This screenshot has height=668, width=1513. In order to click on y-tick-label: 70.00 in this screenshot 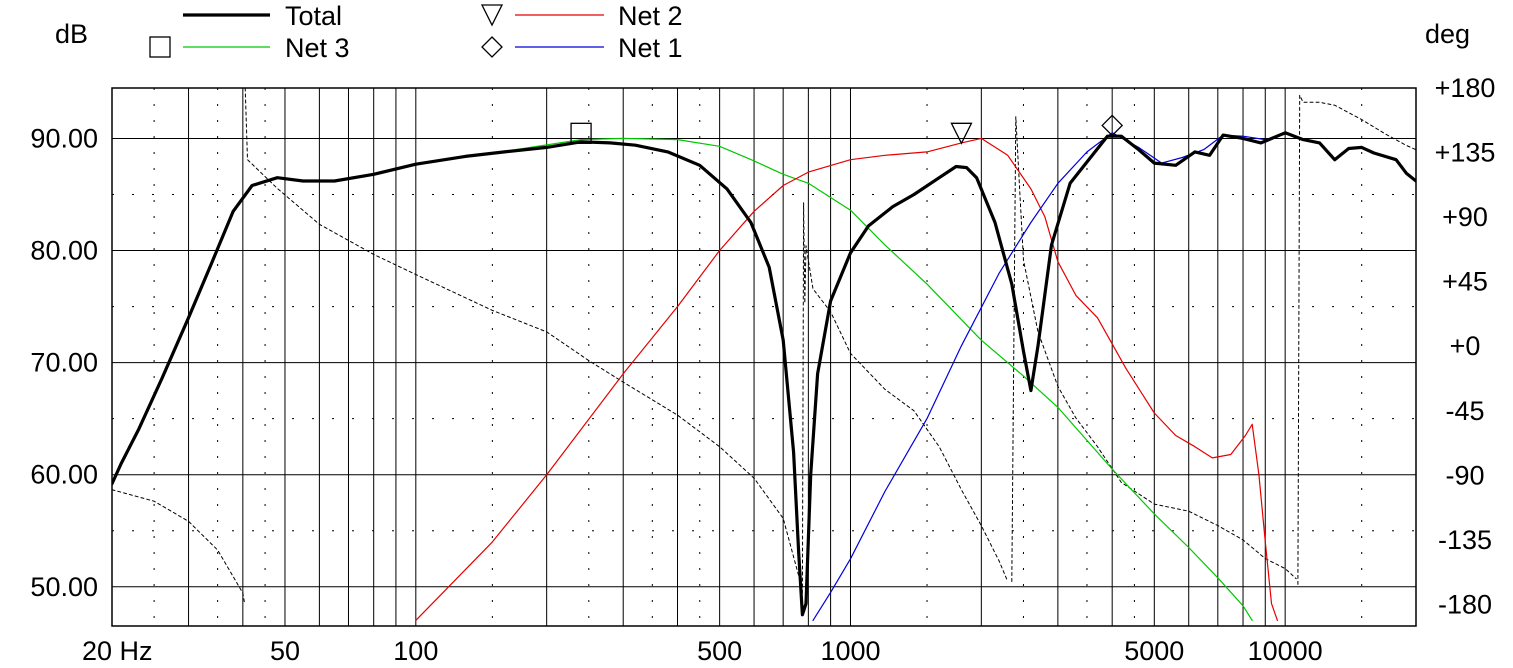, I will do `click(64, 363)`.